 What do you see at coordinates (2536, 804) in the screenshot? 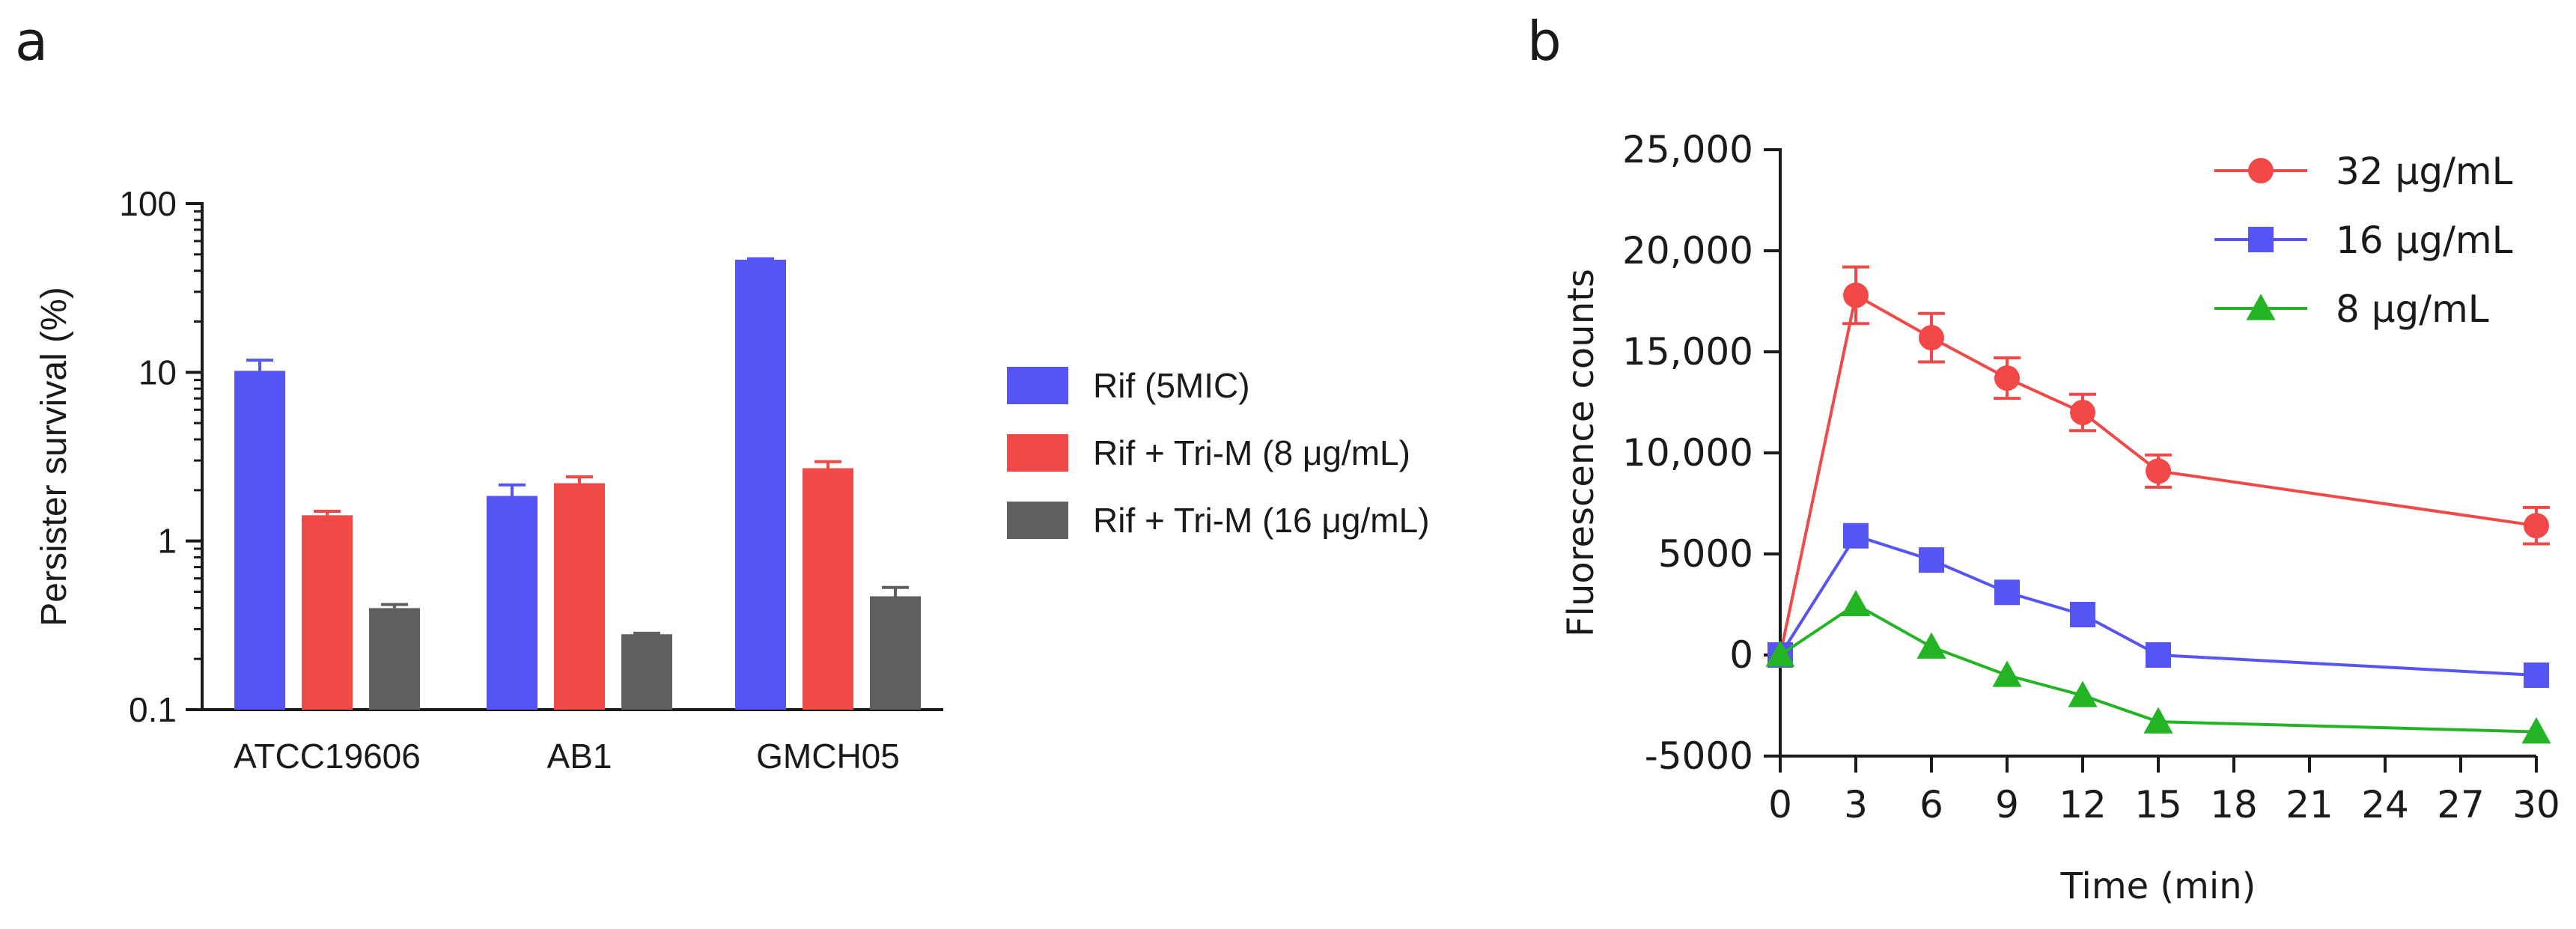
I see `panel-b-x-tick-label: 30` at bounding box center [2536, 804].